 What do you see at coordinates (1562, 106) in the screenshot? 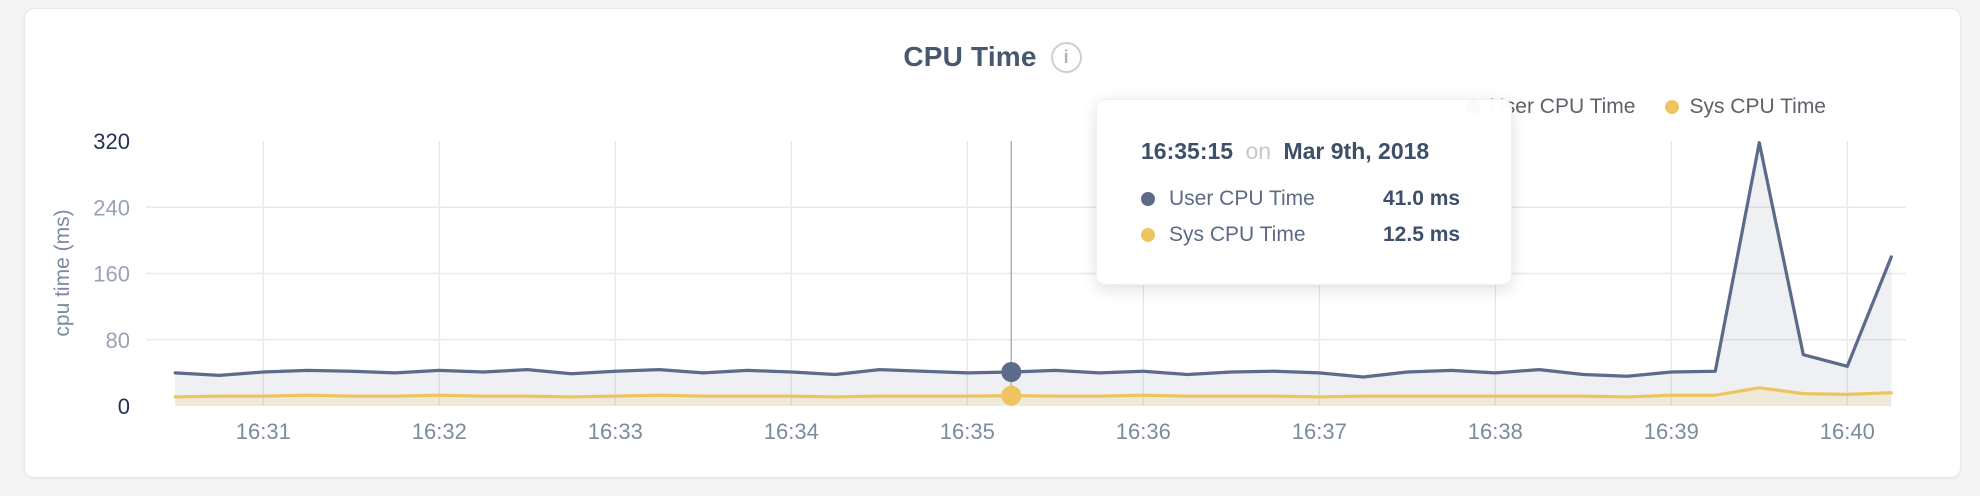
I see `legend-label: User CPU Time` at bounding box center [1562, 106].